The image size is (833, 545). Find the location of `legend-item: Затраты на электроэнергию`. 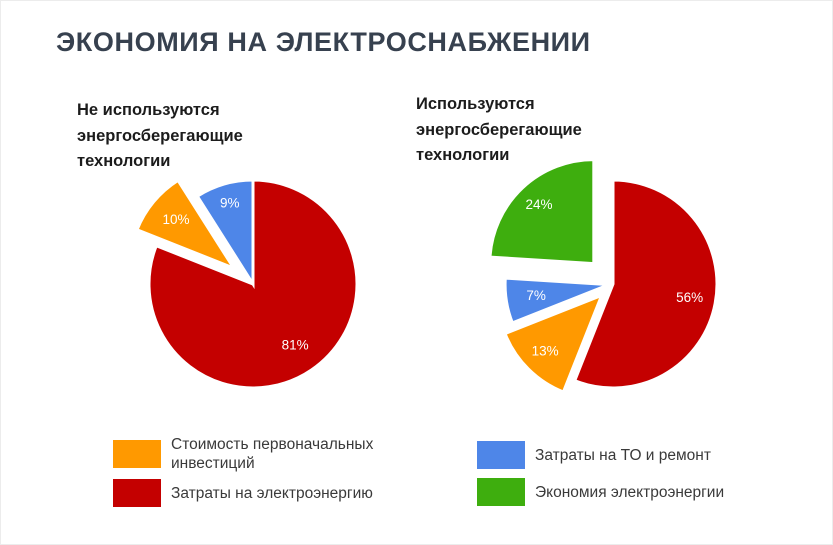

legend-item: Затраты на электроэнергию is located at coordinates (249, 493).